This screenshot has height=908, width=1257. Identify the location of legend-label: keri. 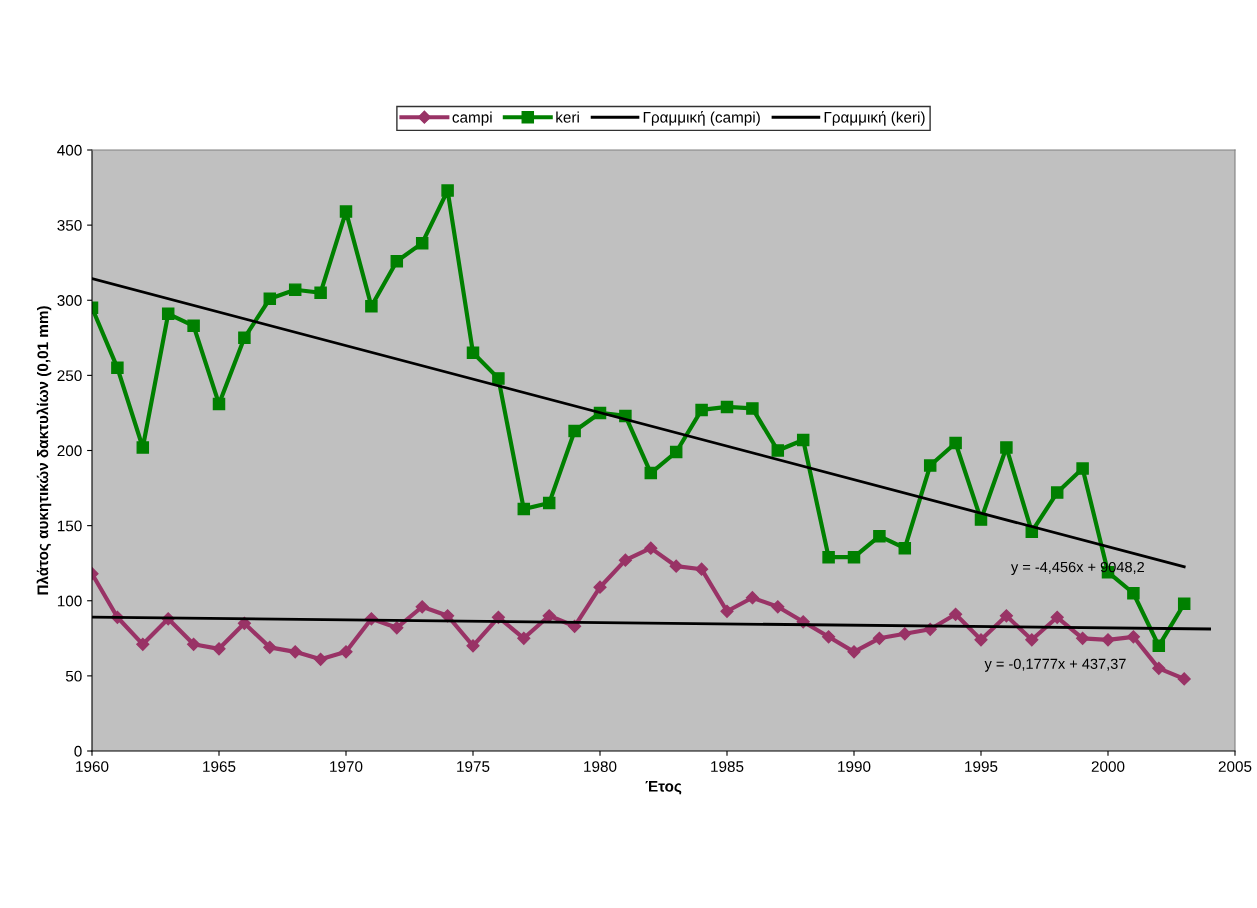
(567, 117).